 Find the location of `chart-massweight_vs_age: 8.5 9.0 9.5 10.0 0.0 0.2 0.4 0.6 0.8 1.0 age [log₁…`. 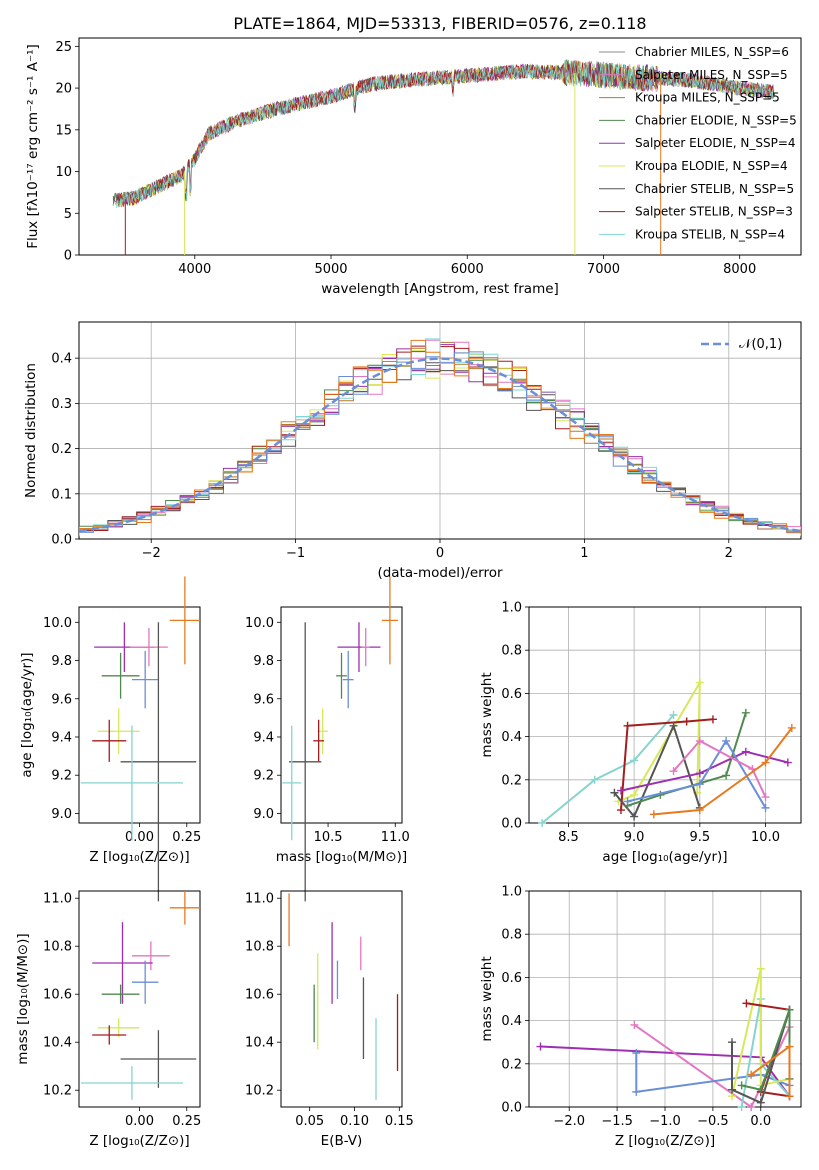

chart-massweight_vs_age: 8.5 9.0 9.5 10.0 0.0 0.2 0.4 0.6 0.8 1.0 age [log₁… is located at coordinates (640, 733).